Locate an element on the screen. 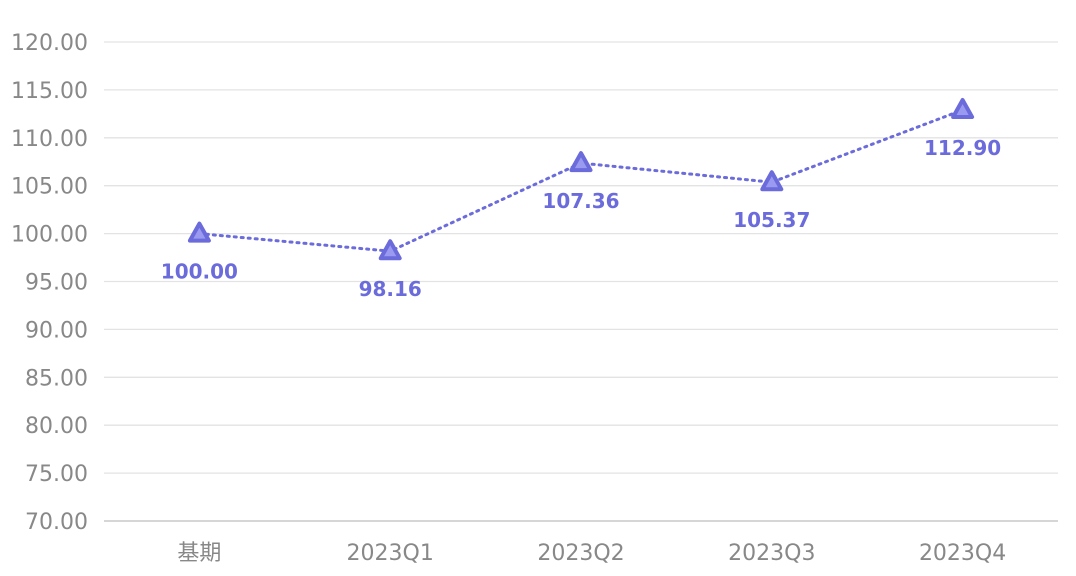  y-tick-label: 115.00 is located at coordinates (49, 91).